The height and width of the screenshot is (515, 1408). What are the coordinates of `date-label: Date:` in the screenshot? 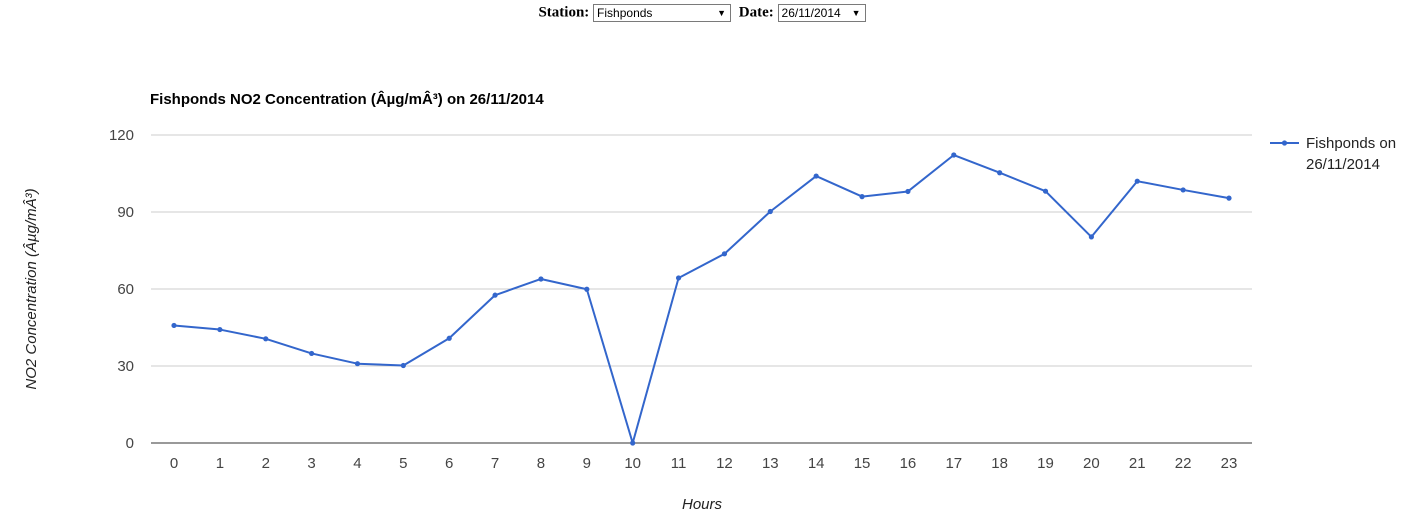 It's located at (756, 12).